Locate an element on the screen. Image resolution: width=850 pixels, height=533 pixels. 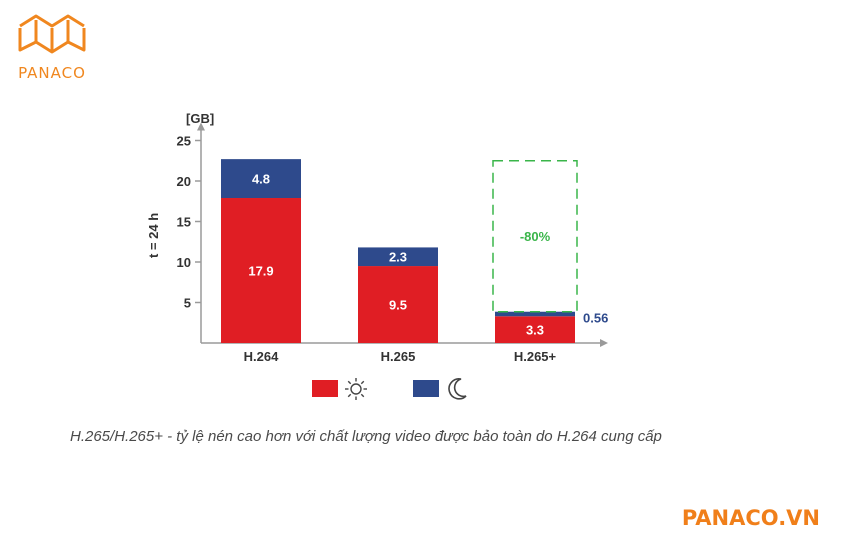
sun-disc is located at coordinates (356, 389).